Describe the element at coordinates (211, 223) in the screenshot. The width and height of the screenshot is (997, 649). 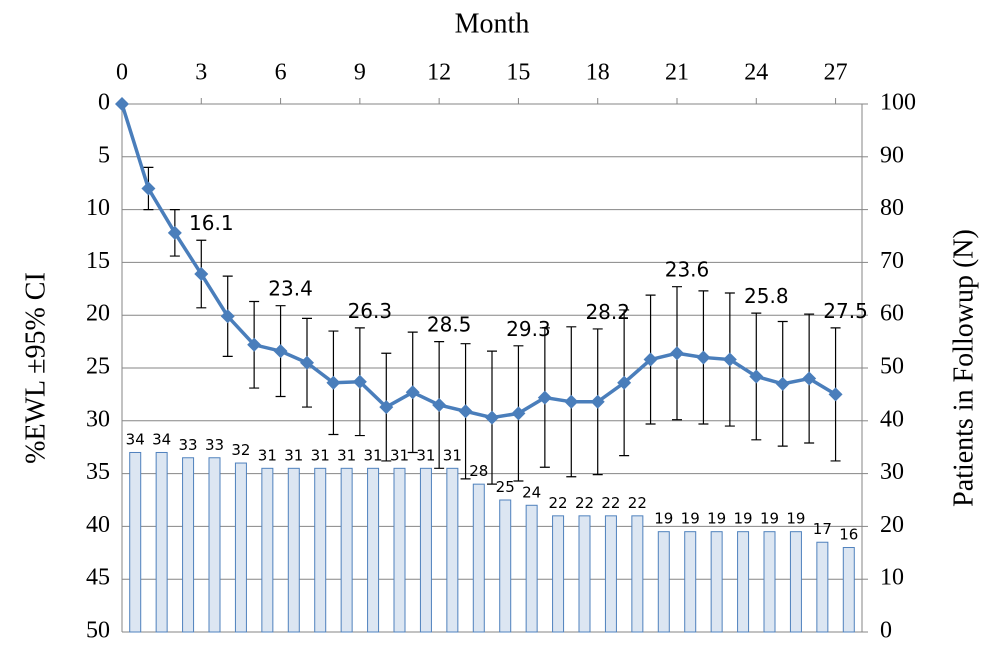
I see `data-label: 16.1` at that location.